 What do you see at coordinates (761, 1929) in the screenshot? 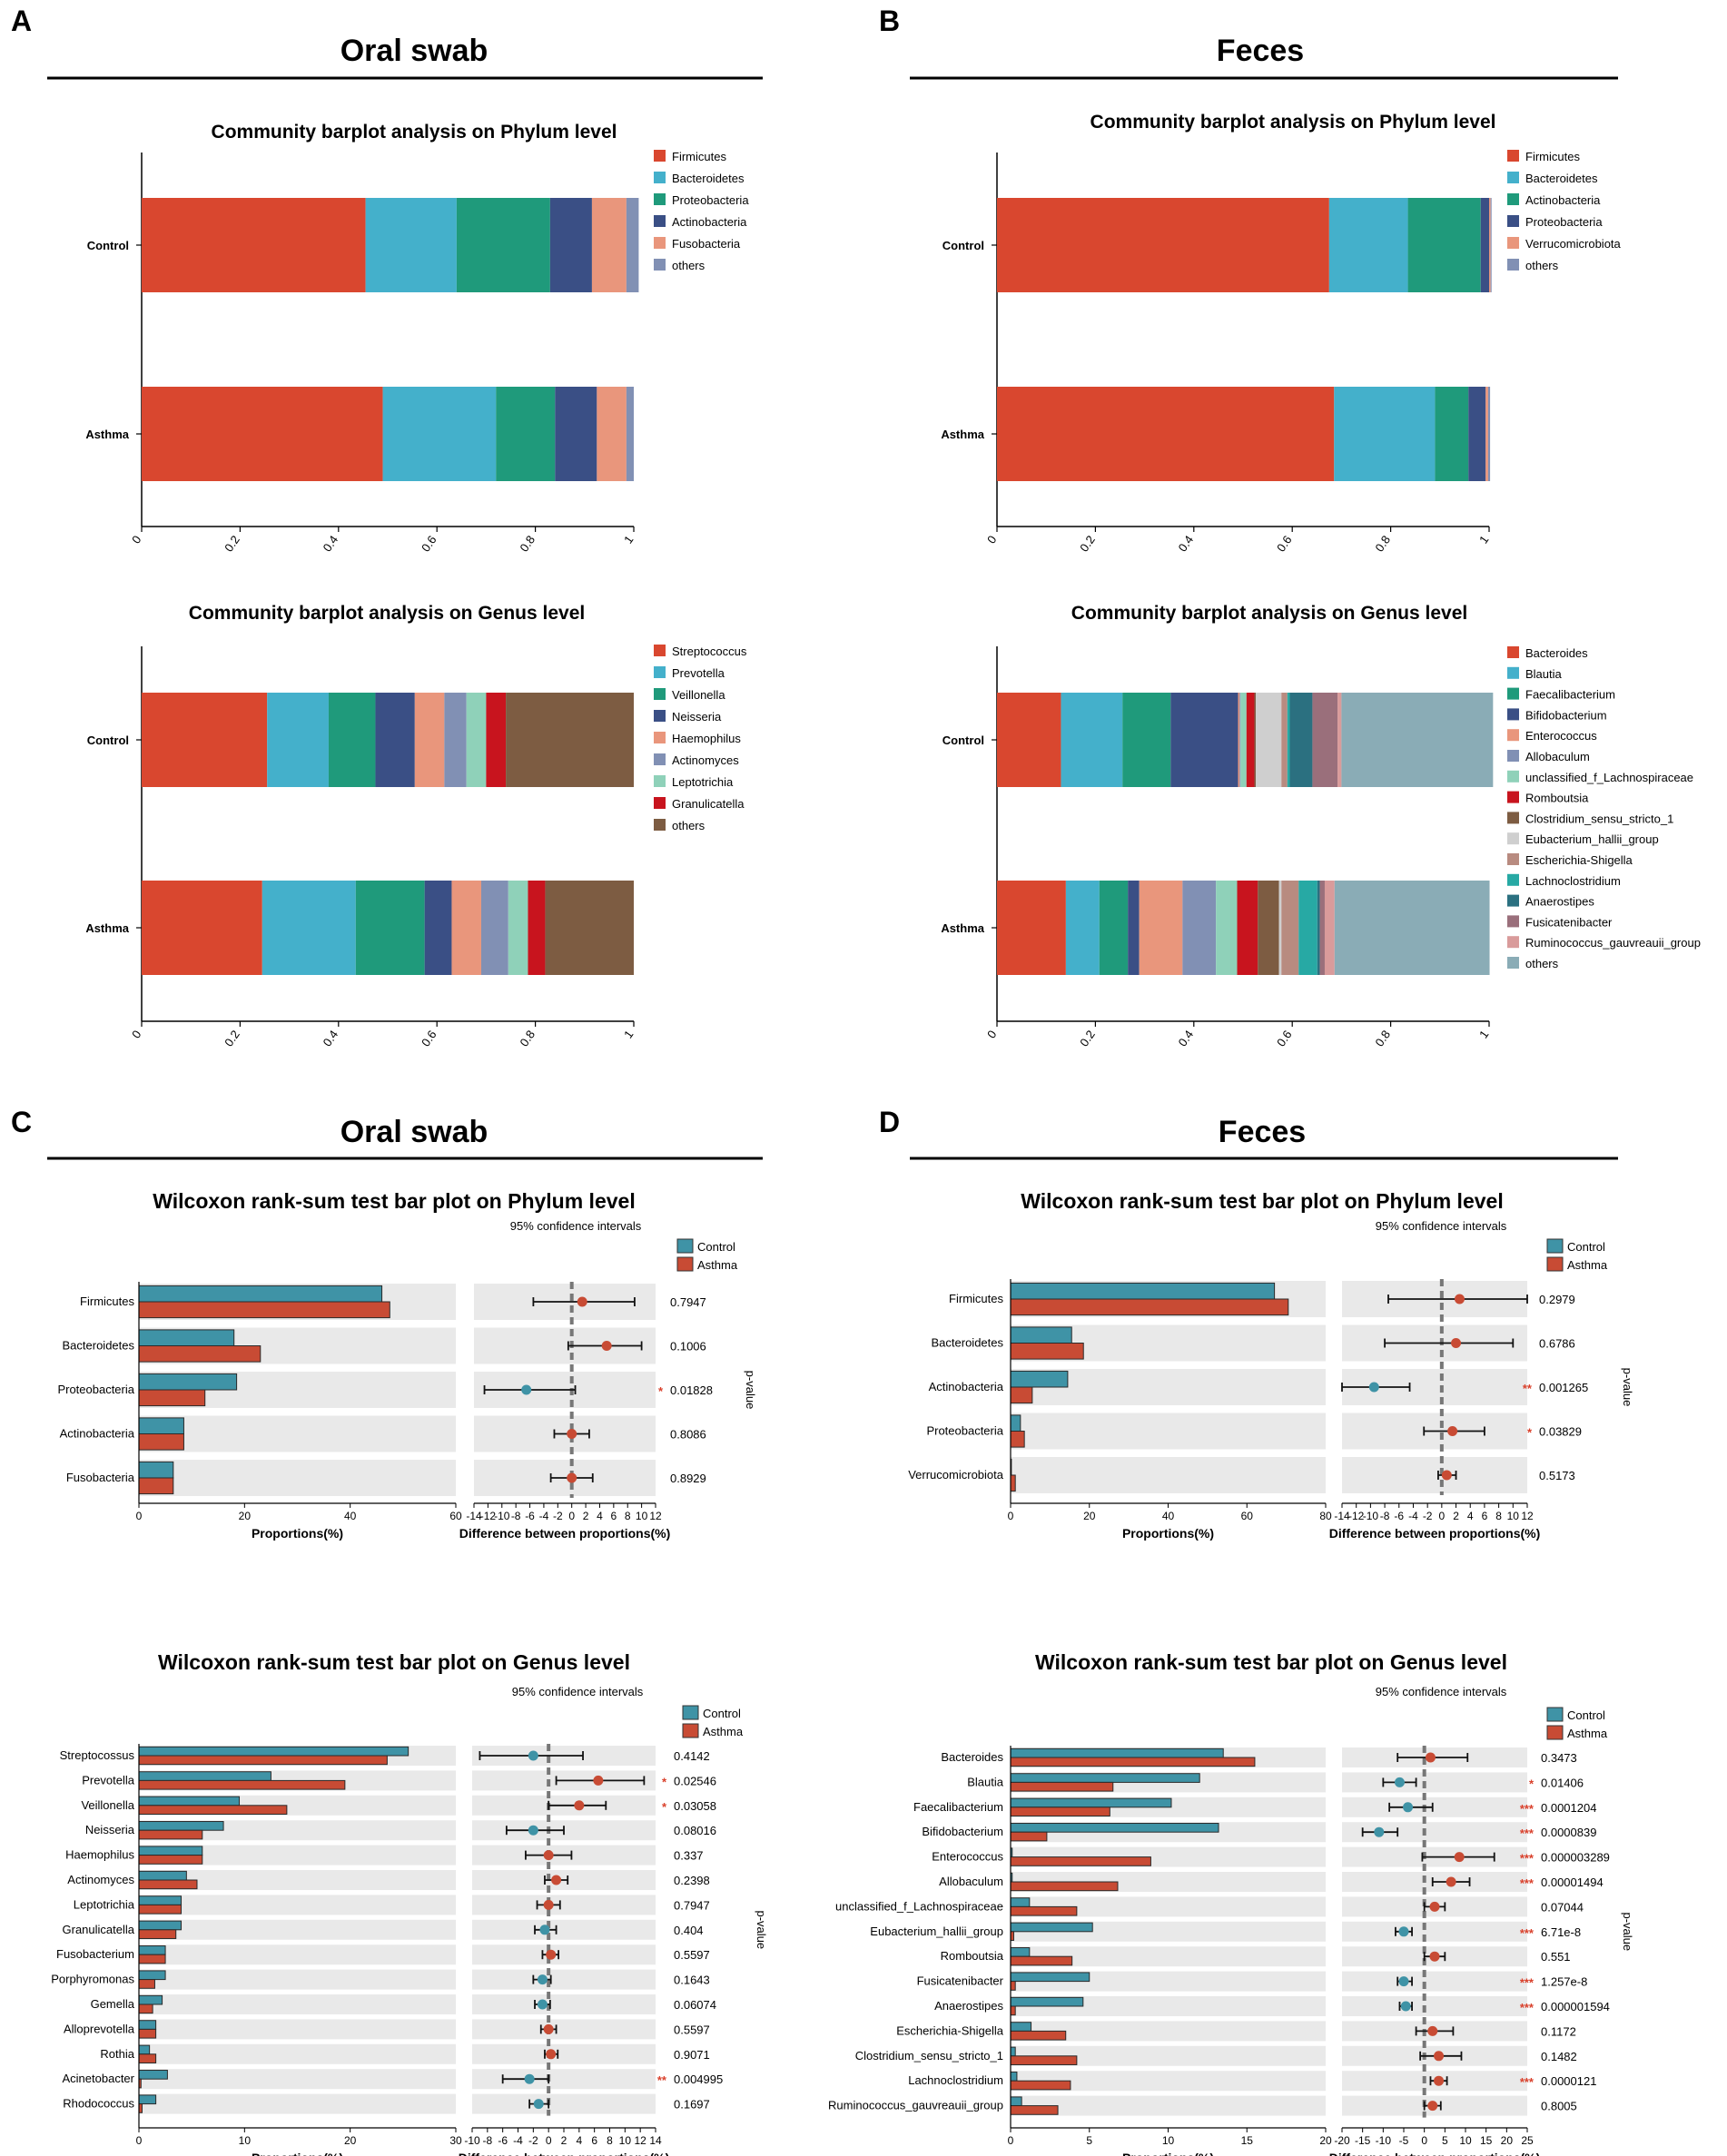
I see `p-value-axis-label: p-value` at bounding box center [761, 1929].